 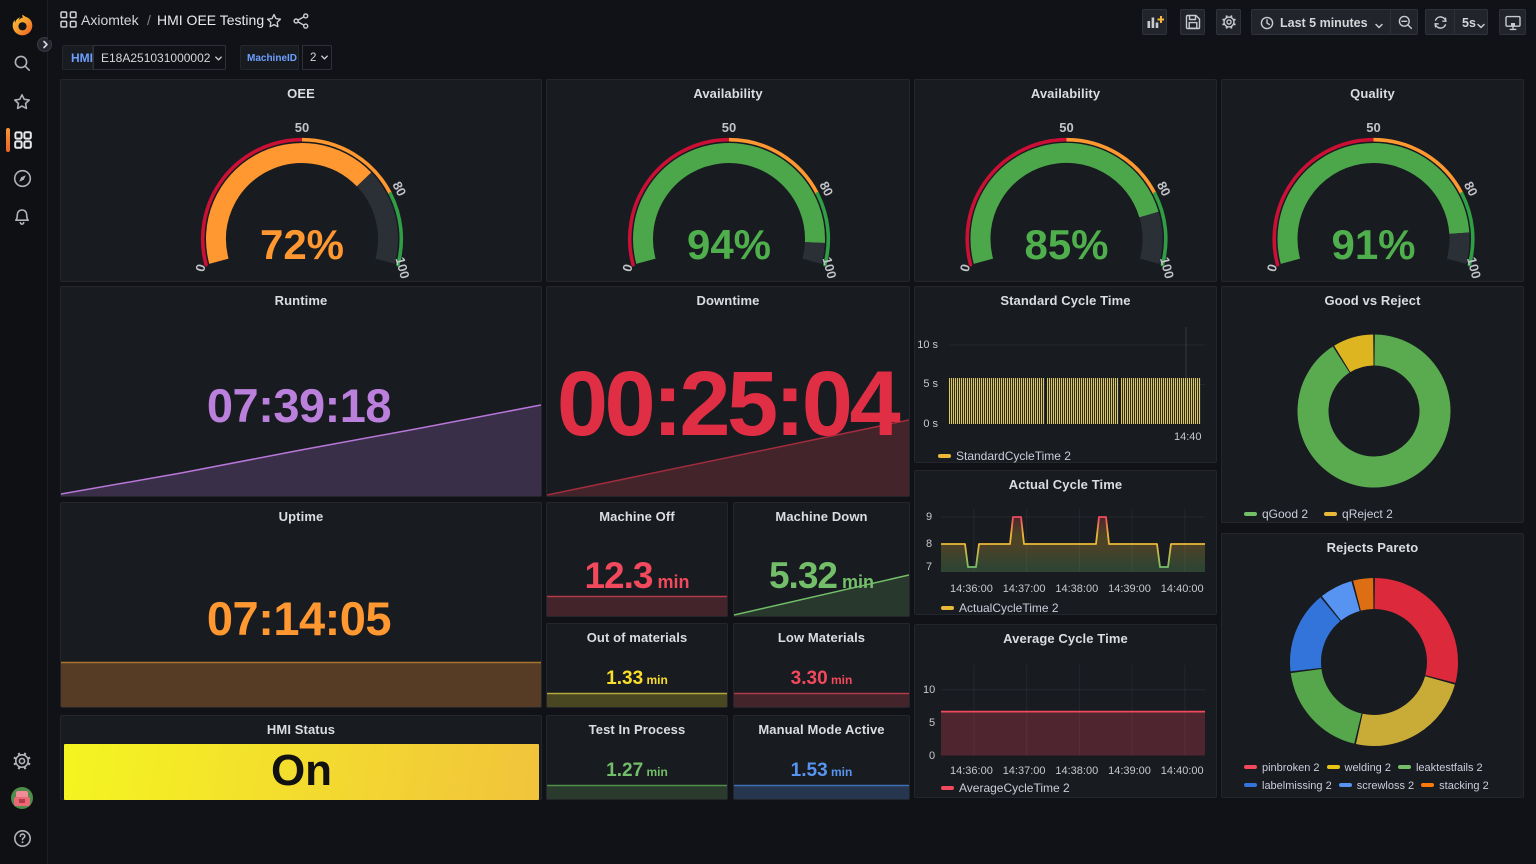 What do you see at coordinates (729, 244) in the screenshot?
I see `svg-text: 94%` at bounding box center [729, 244].